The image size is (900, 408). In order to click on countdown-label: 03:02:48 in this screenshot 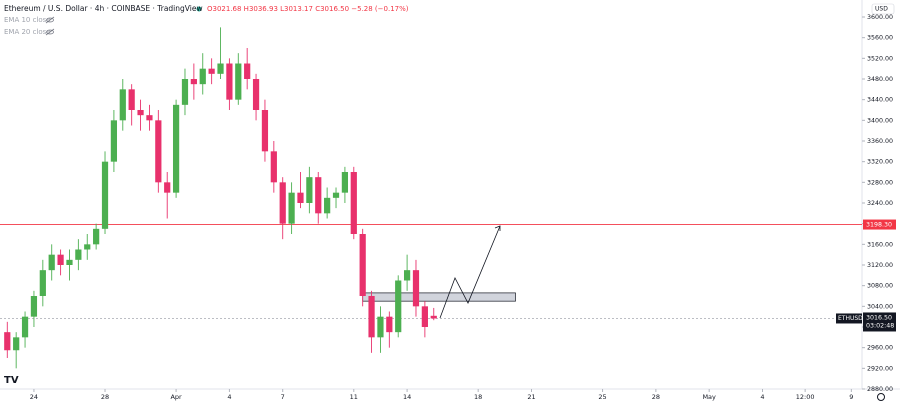, I will do `click(880, 325)`.